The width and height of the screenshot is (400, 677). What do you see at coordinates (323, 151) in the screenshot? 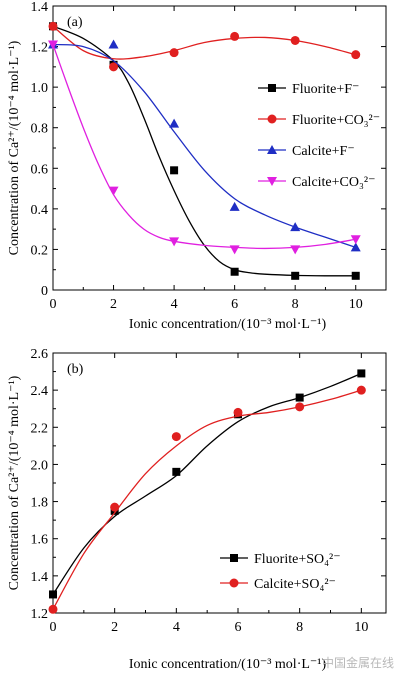
I see `legend-entry: Calcite+F⁻` at bounding box center [323, 151].